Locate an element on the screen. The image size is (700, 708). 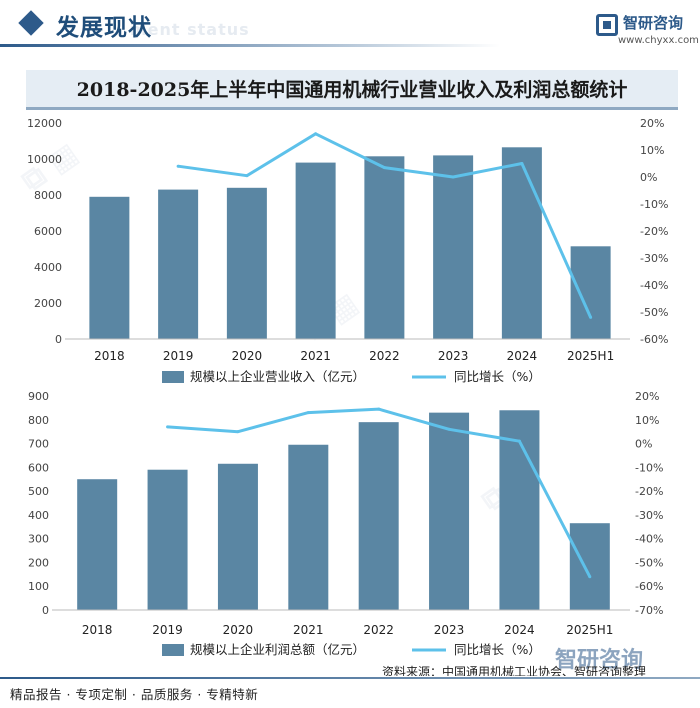
brand-name: 智研咨询 is located at coordinates (653, 23).